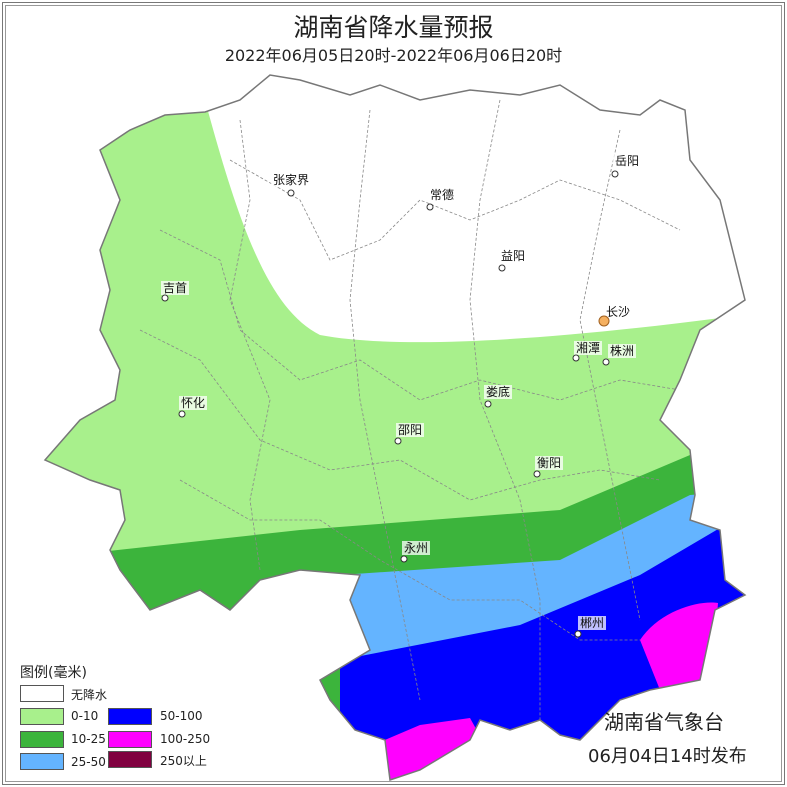  What do you see at coordinates (42, 693) in the screenshot?
I see `legend-swatch-no-rain` at bounding box center [42, 693].